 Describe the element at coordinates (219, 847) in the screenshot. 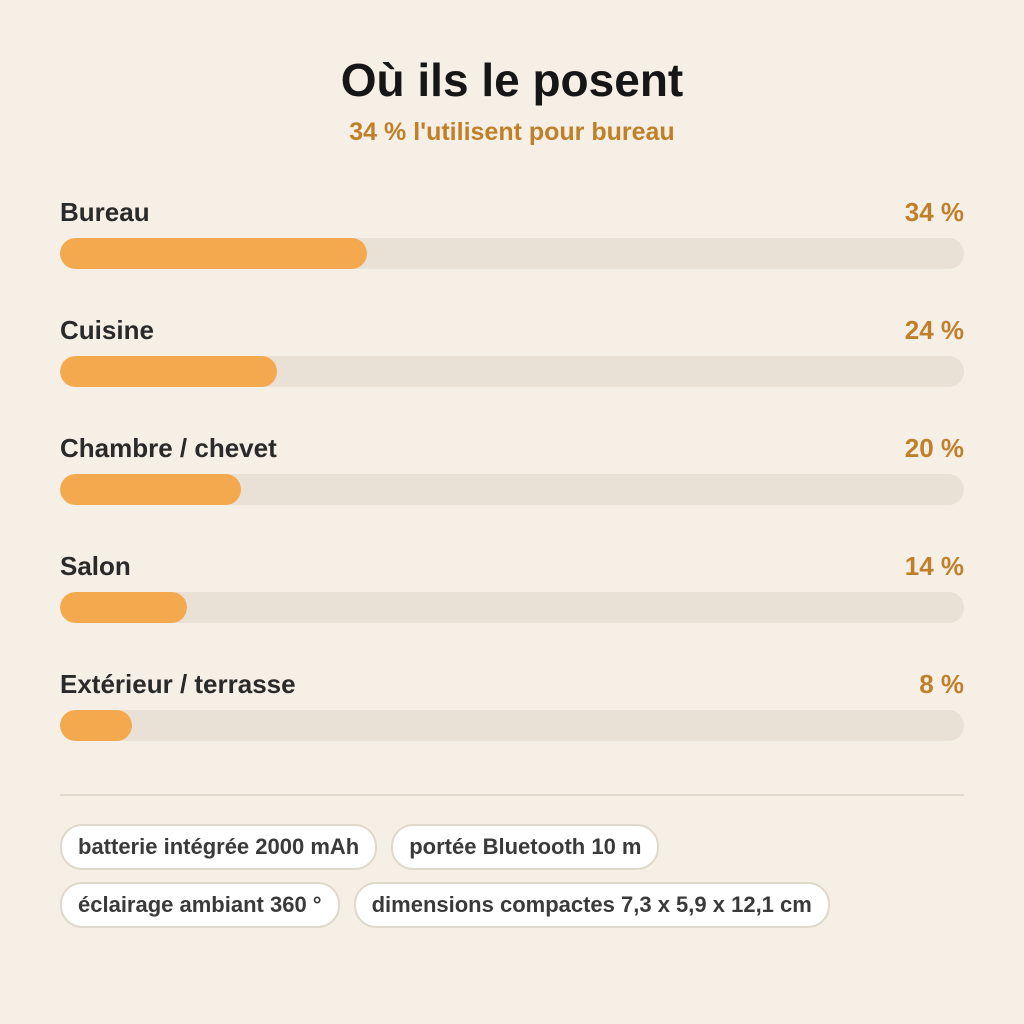

I see `feature-tag: batterie intégrée 2000 mAh` at that location.